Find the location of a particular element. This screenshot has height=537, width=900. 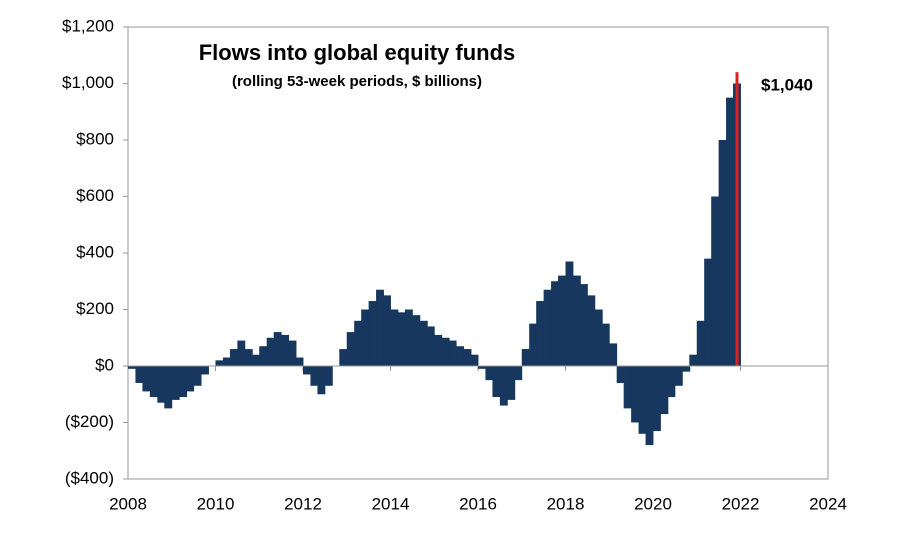

y-tick-label: ($200) is located at coordinates (89, 421).